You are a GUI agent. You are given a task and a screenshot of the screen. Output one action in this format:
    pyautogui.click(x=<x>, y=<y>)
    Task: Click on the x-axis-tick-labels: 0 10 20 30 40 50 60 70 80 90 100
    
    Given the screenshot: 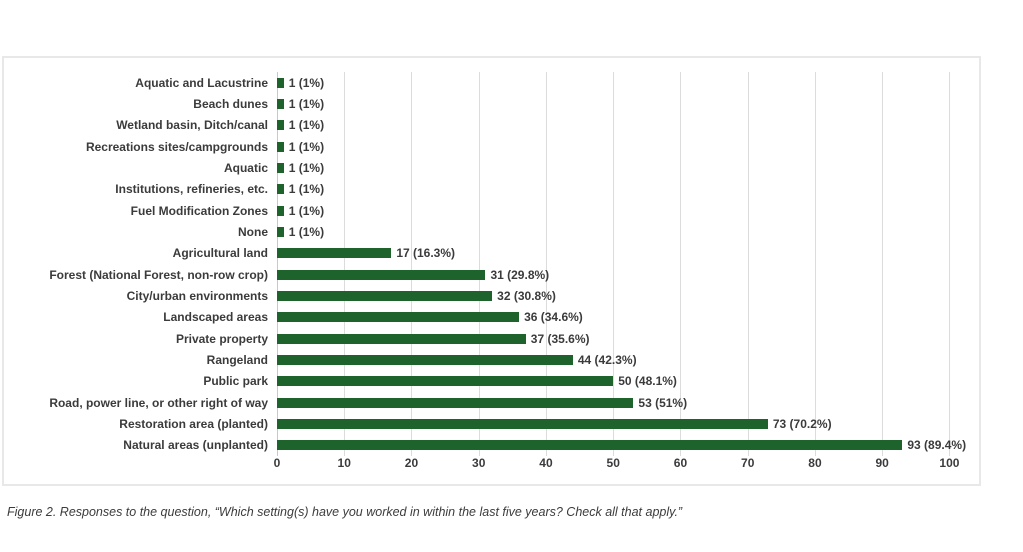 What is the action you would take?
    pyautogui.click(x=624, y=464)
    